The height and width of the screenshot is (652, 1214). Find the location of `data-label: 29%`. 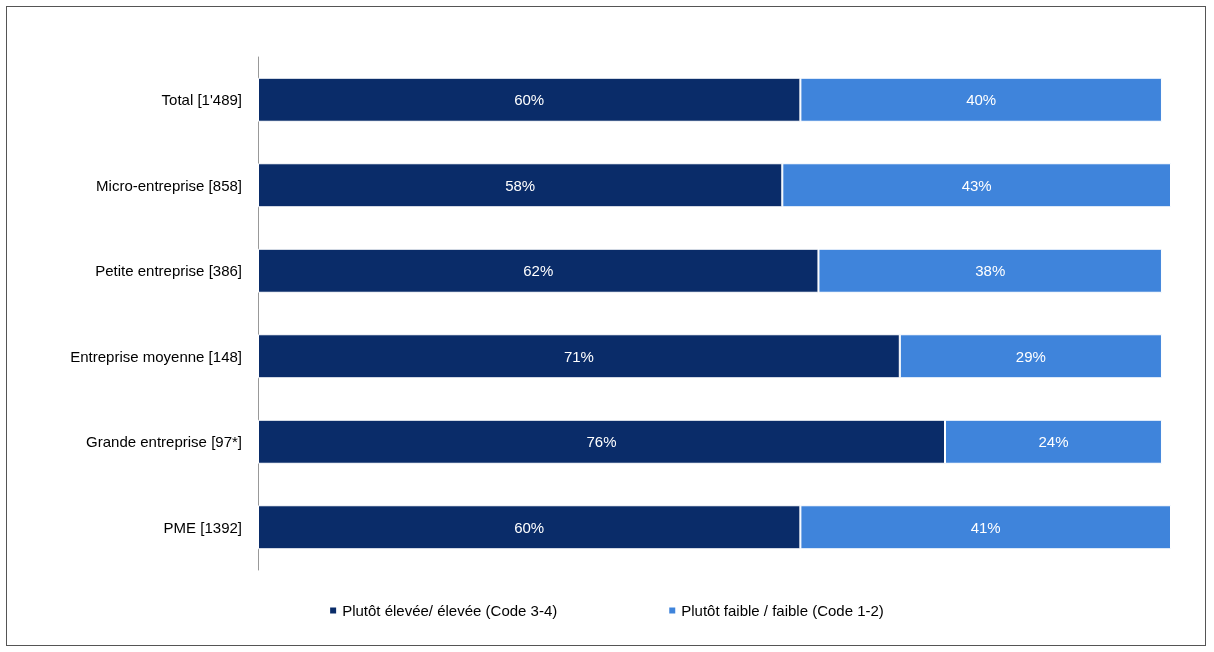

data-label: 29% is located at coordinates (1030, 356).